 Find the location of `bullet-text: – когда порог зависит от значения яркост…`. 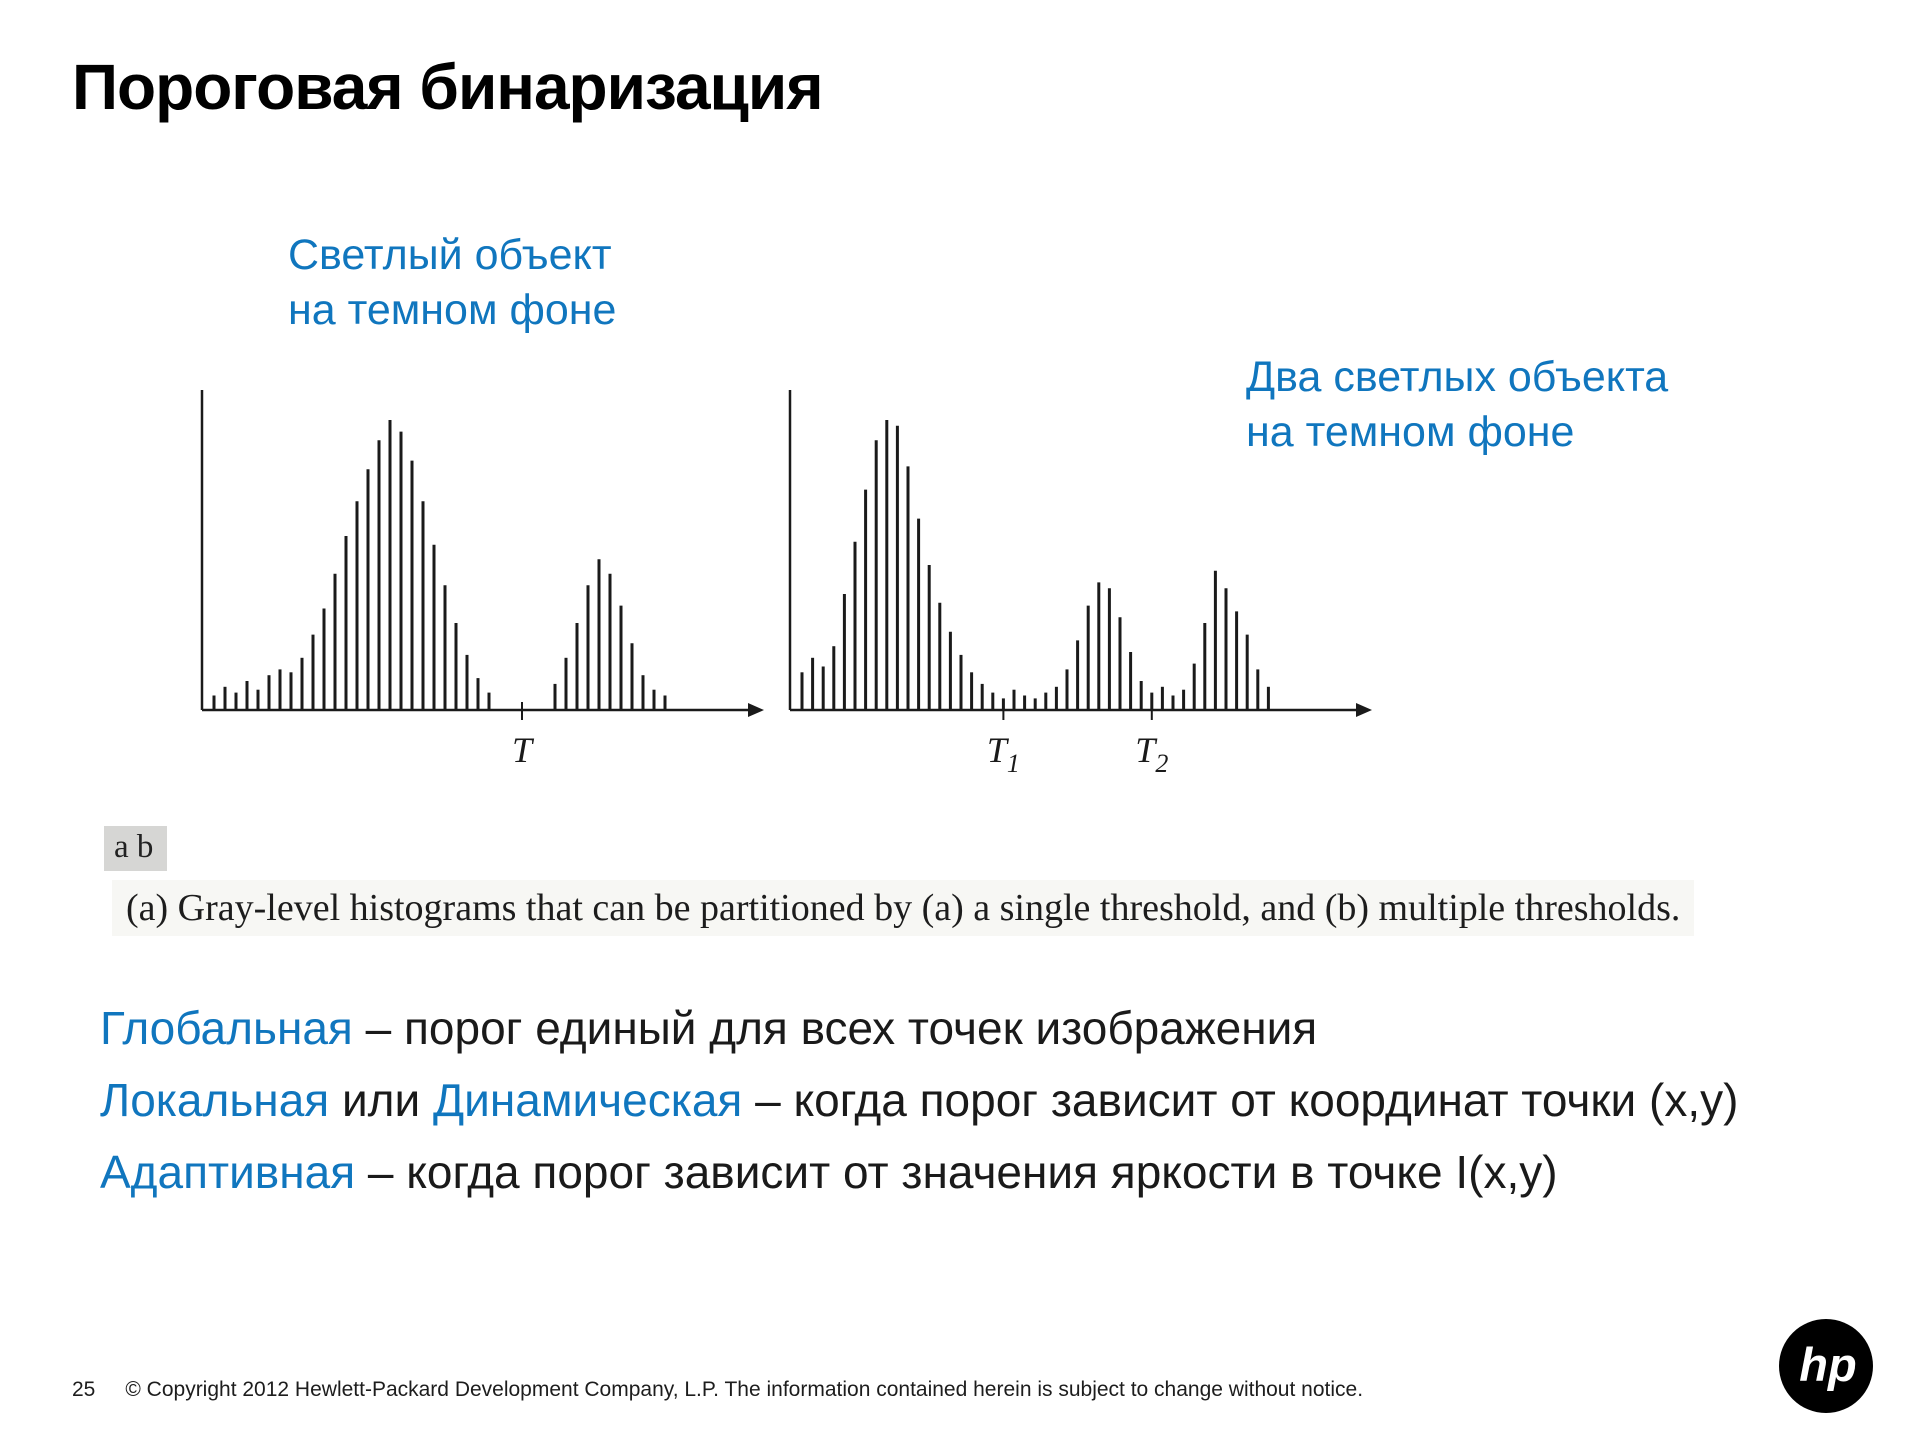

bullet-text: – когда порог зависит от значения яркост… is located at coordinates (956, 1172).